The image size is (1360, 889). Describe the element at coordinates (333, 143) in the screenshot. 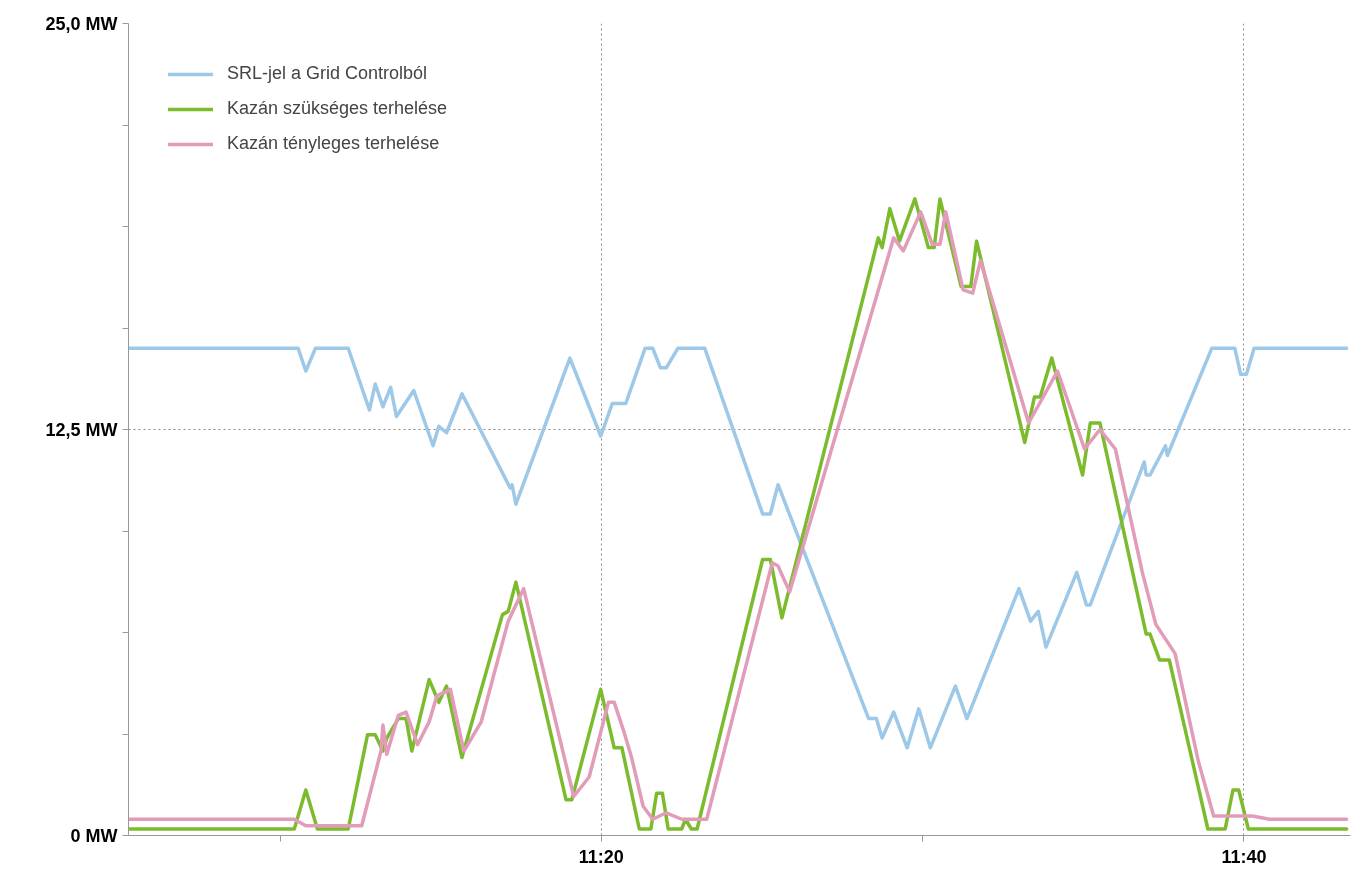

I see `legend-label: Kazán tényleges terhelése` at that location.